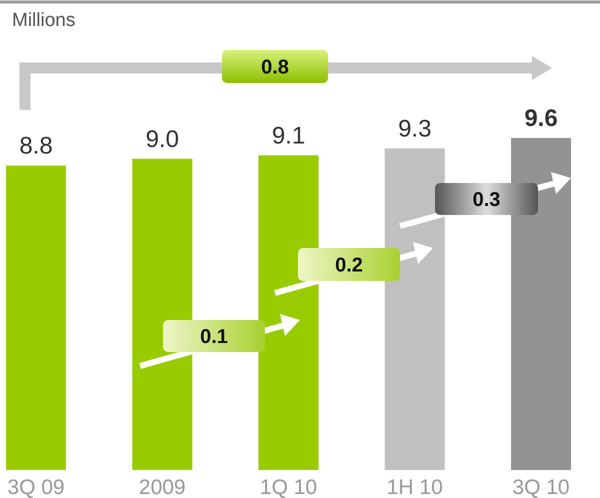  Describe the element at coordinates (275, 66) in the screenshot. I see `tag: 0.8` at that location.